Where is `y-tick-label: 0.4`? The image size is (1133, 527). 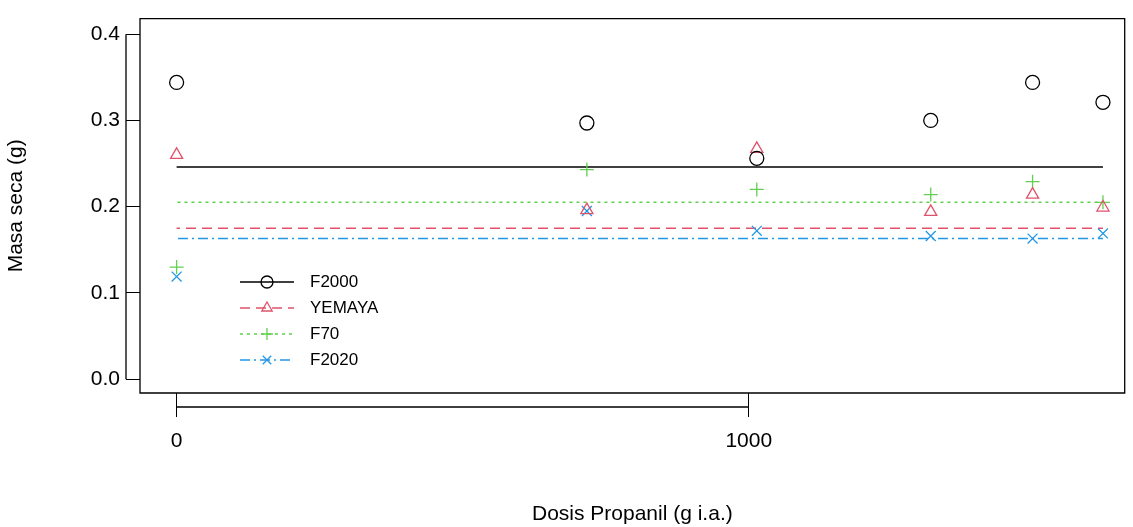
y-tick-label: 0.4 is located at coordinates (105, 32).